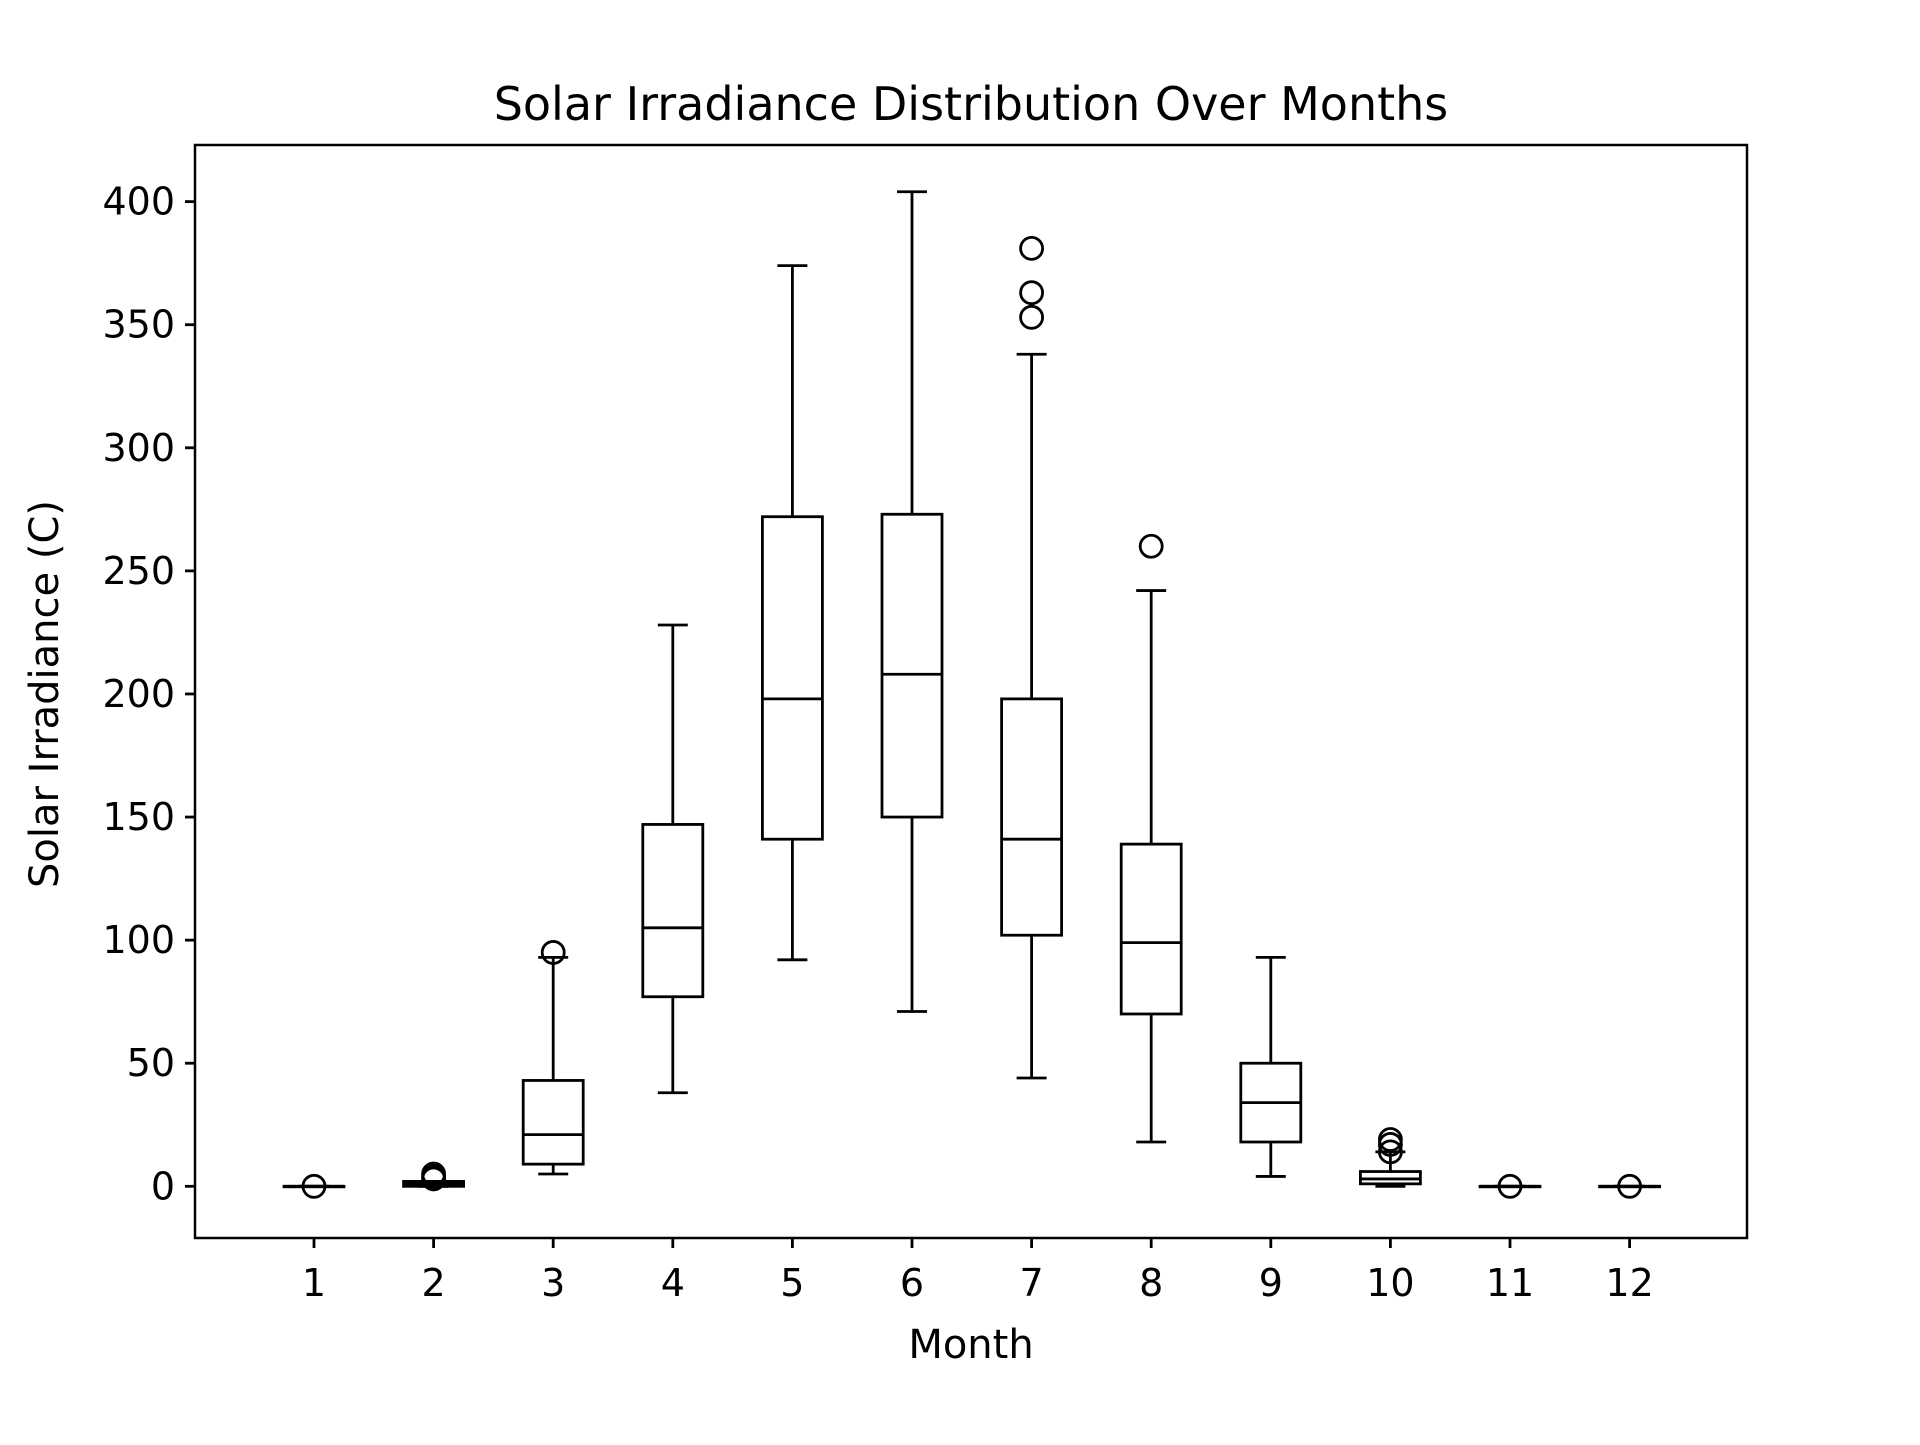 The width and height of the screenshot is (1920, 1445). Describe the element at coordinates (673, 1283) in the screenshot. I see `x-tick-label: 4` at that location.